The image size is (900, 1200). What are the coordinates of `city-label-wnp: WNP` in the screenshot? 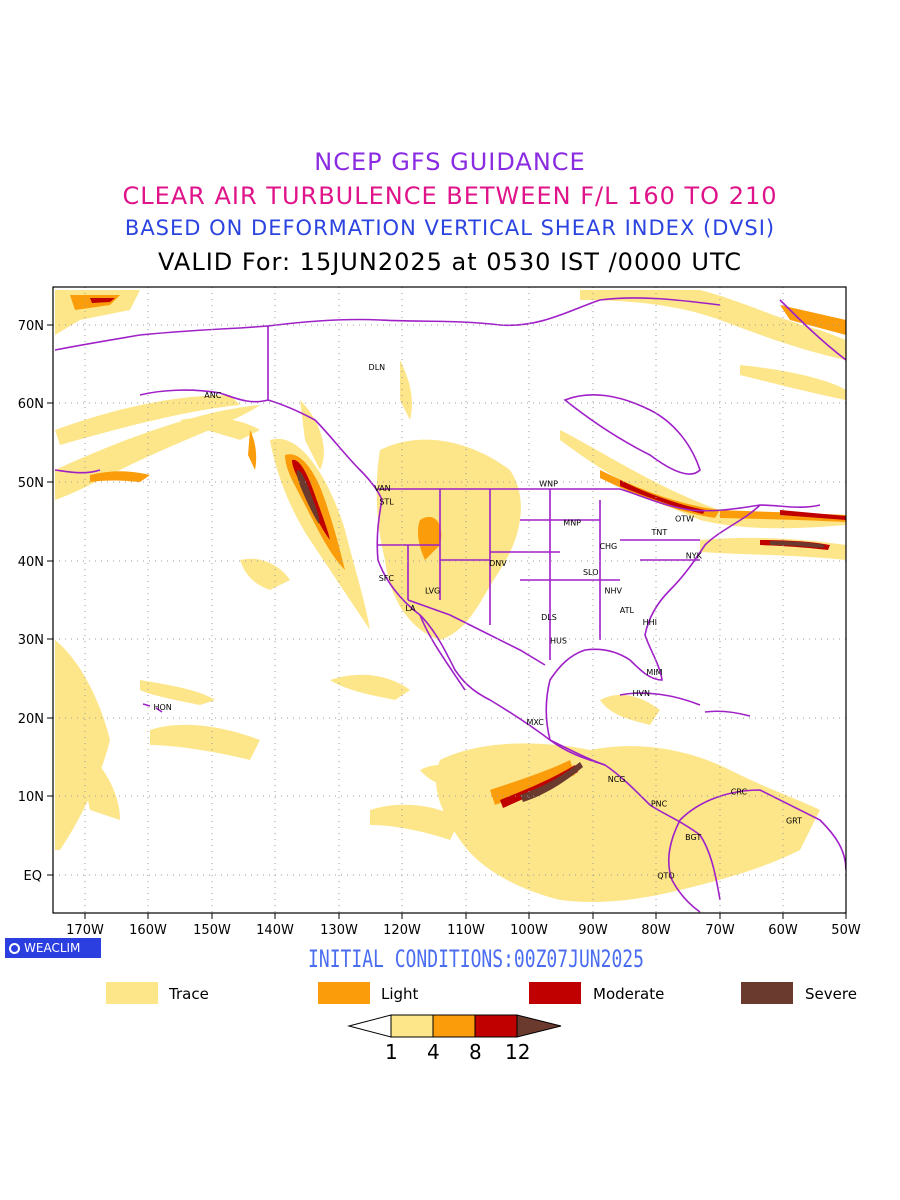 It's located at (548, 483).